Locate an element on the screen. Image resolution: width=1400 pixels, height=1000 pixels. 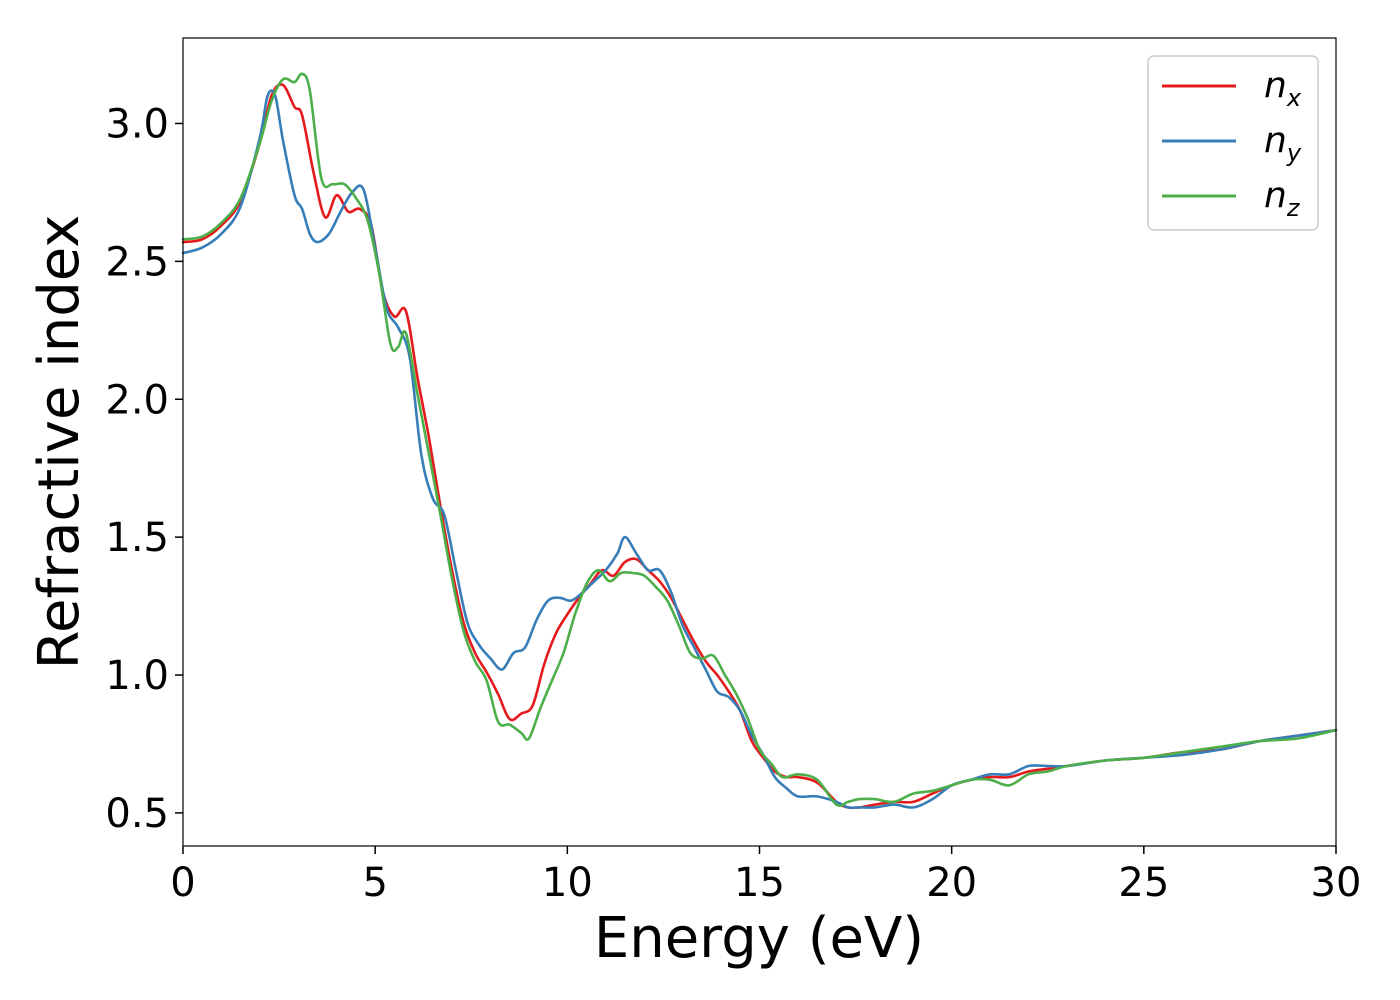
y-tick-label: 2.0 is located at coordinates (137, 400).